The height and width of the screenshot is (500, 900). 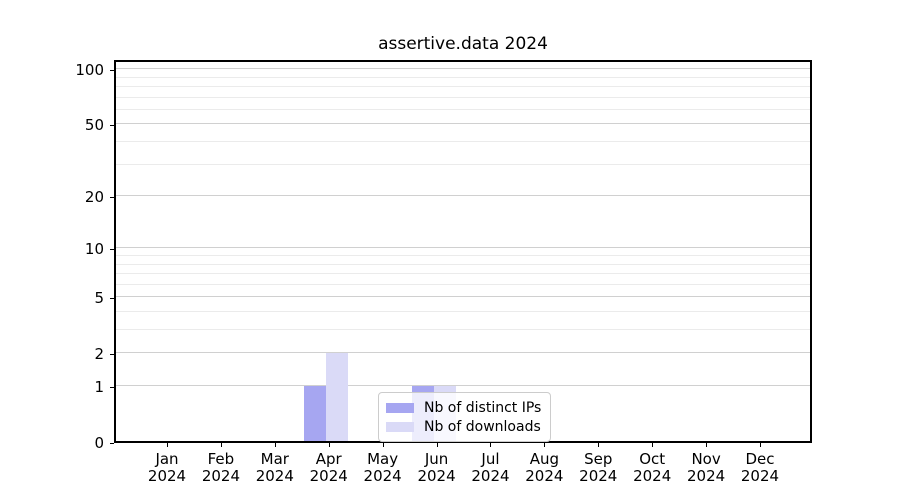 I want to click on y-tick-label: 10, so click(x=94, y=249).